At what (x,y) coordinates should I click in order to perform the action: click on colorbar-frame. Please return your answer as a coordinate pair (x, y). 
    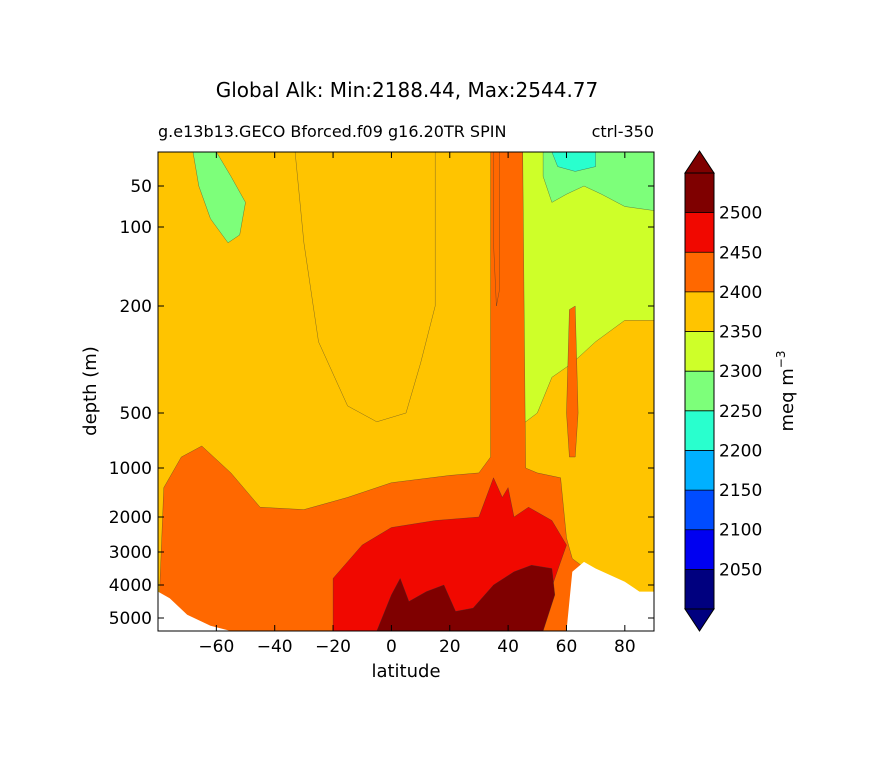
    Looking at the image, I should click on (699, 391).